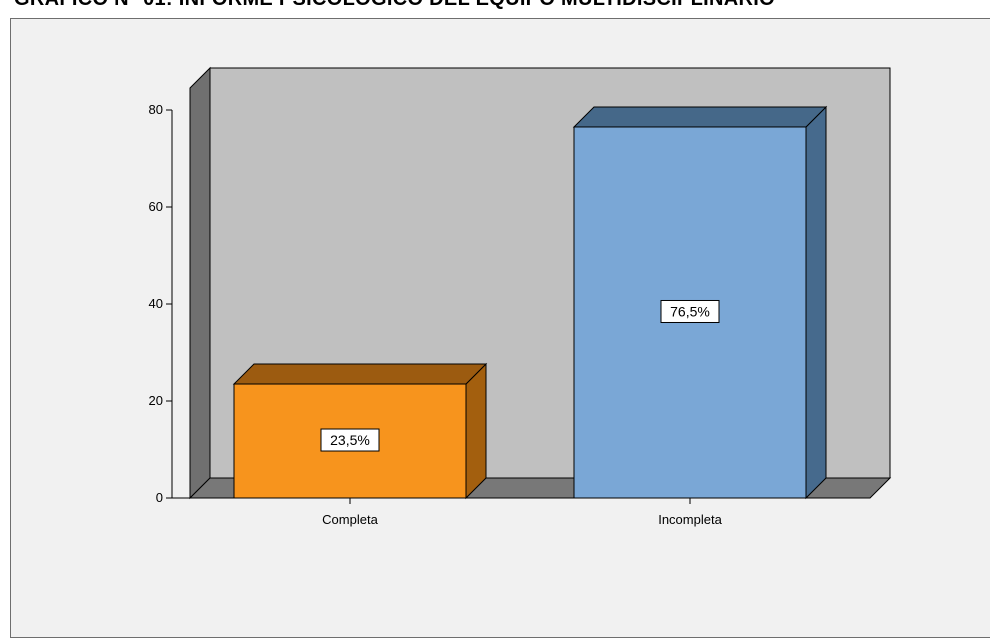 The width and height of the screenshot is (990, 638). I want to click on bar-side-completa, so click(476, 431).